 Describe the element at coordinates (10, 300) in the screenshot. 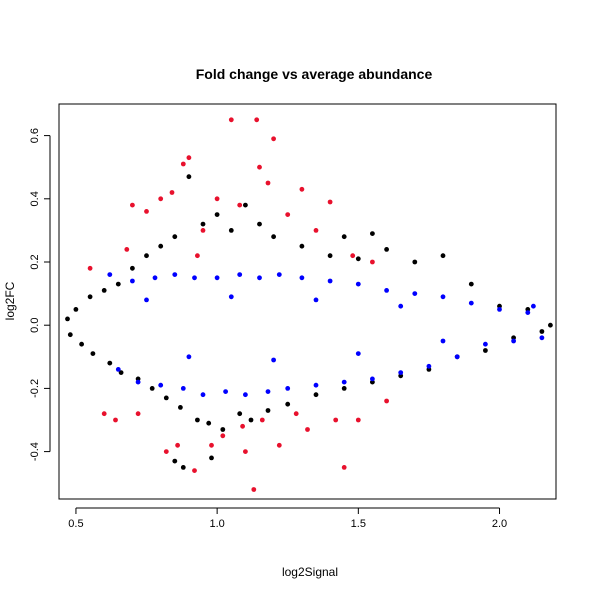

I see `y-axis-label: log2FC` at that location.